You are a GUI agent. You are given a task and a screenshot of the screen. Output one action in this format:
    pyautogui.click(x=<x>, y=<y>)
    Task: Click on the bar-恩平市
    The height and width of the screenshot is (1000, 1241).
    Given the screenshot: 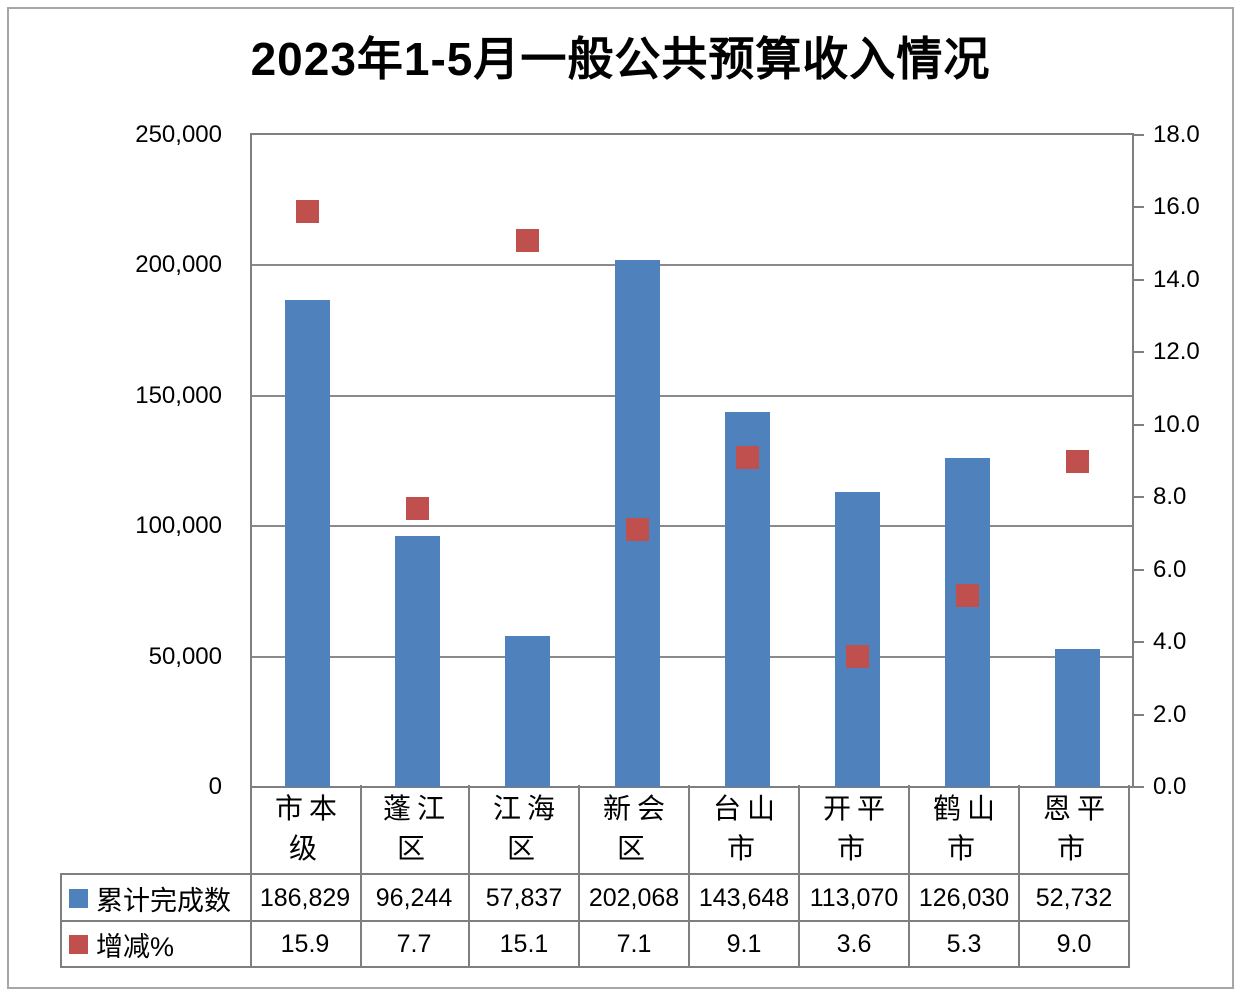 What is the action you would take?
    pyautogui.click(x=1077, y=718)
    